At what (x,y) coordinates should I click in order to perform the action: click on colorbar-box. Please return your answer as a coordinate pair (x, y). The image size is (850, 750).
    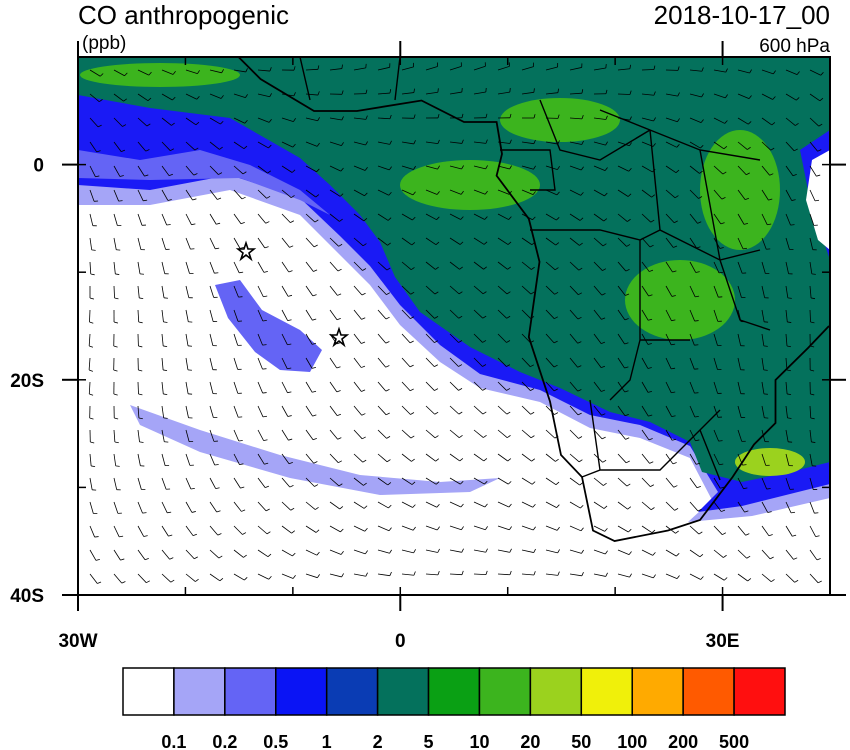
    Looking at the image, I should click on (708, 691).